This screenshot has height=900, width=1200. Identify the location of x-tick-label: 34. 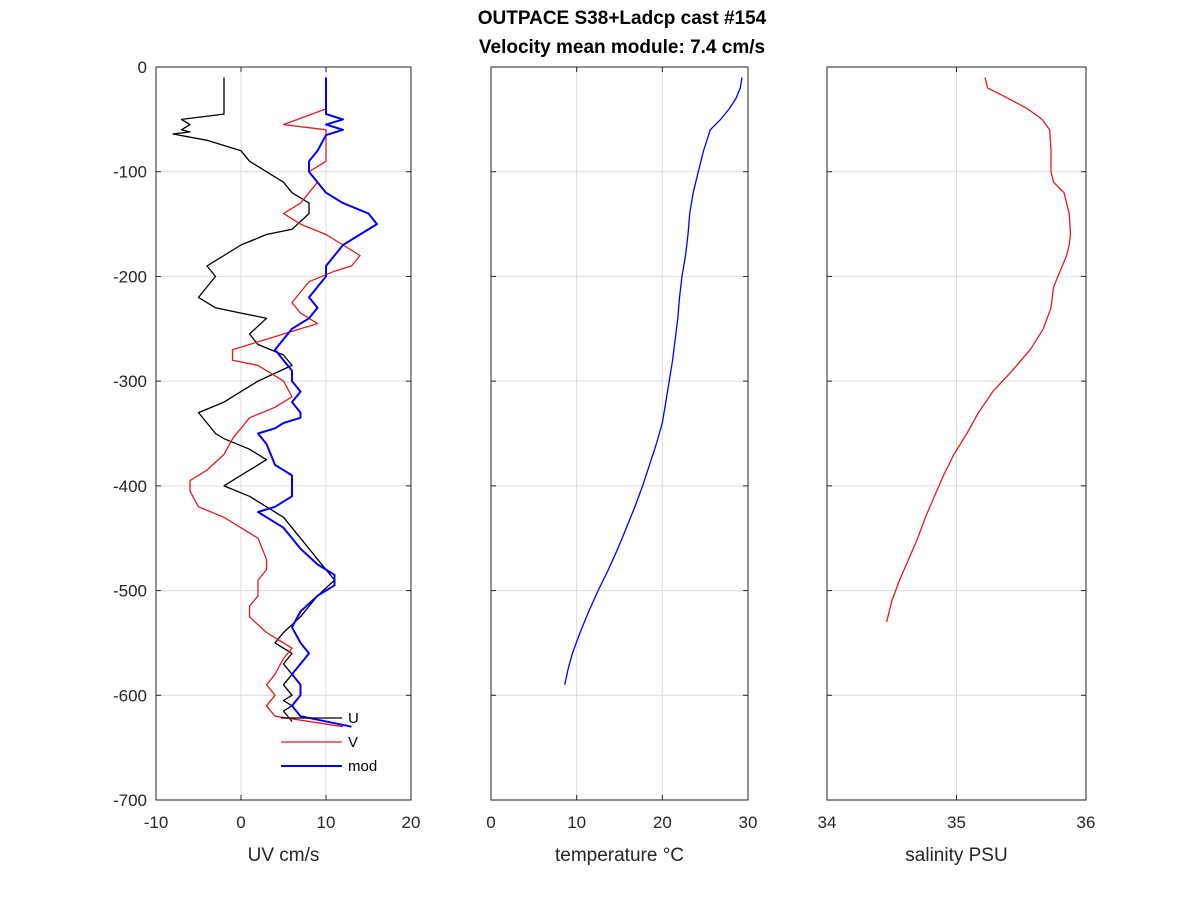
(827, 822).